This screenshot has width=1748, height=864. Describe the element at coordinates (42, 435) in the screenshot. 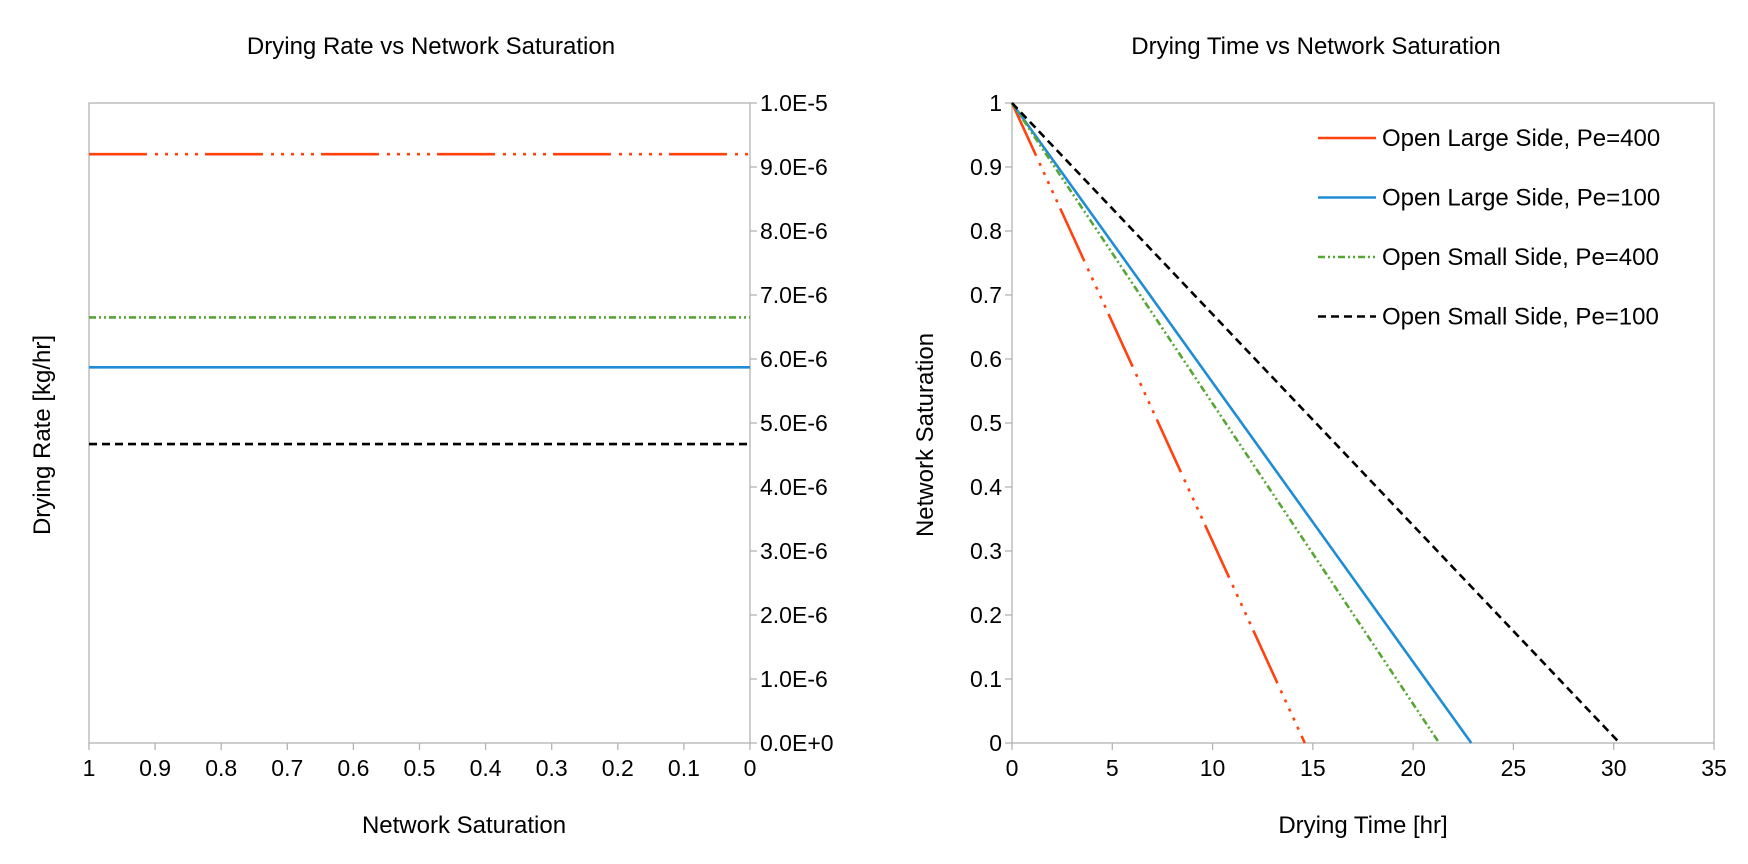

I see `y-axis-label: Drying Rate [kg/hr]` at that location.